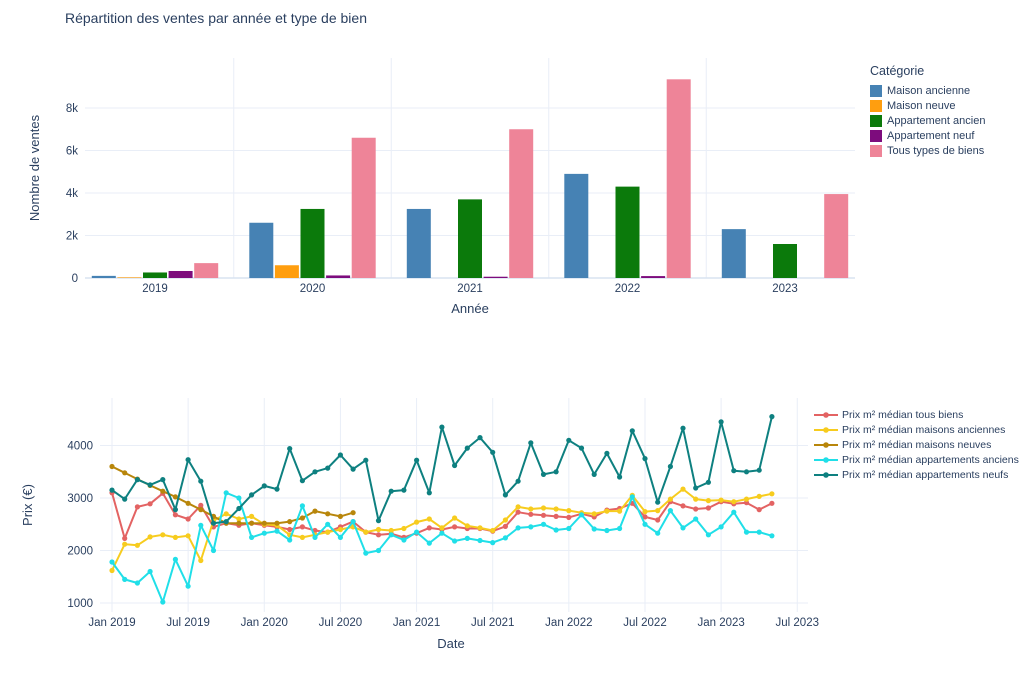  What do you see at coordinates (916, 474) in the screenshot?
I see `legend-item-prix-m-m-dian-appartements-neufs: Prix m² médian appartements neufs` at bounding box center [916, 474].